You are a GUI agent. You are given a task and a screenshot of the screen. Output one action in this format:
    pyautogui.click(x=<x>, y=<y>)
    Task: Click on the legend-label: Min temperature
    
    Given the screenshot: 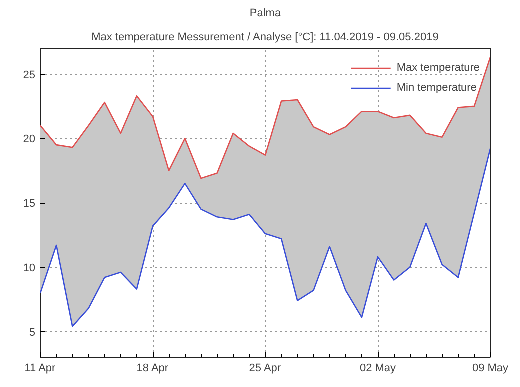 What is the action you would take?
    pyautogui.click(x=436, y=88)
    